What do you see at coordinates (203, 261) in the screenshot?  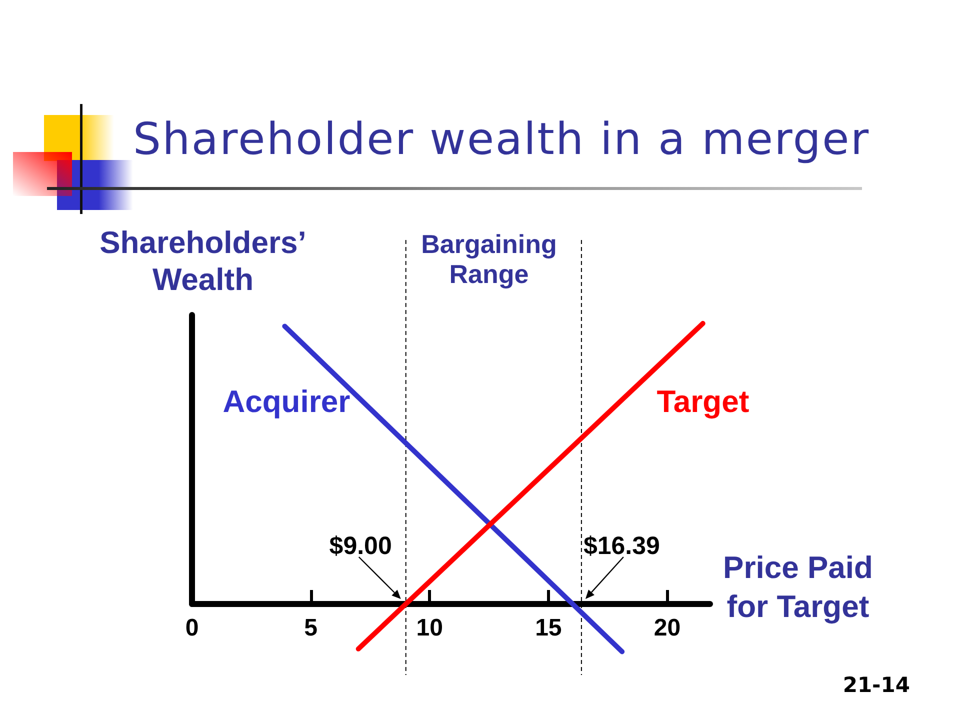 I see `y-axis-title: Shareholders’ Wealth` at bounding box center [203, 261].